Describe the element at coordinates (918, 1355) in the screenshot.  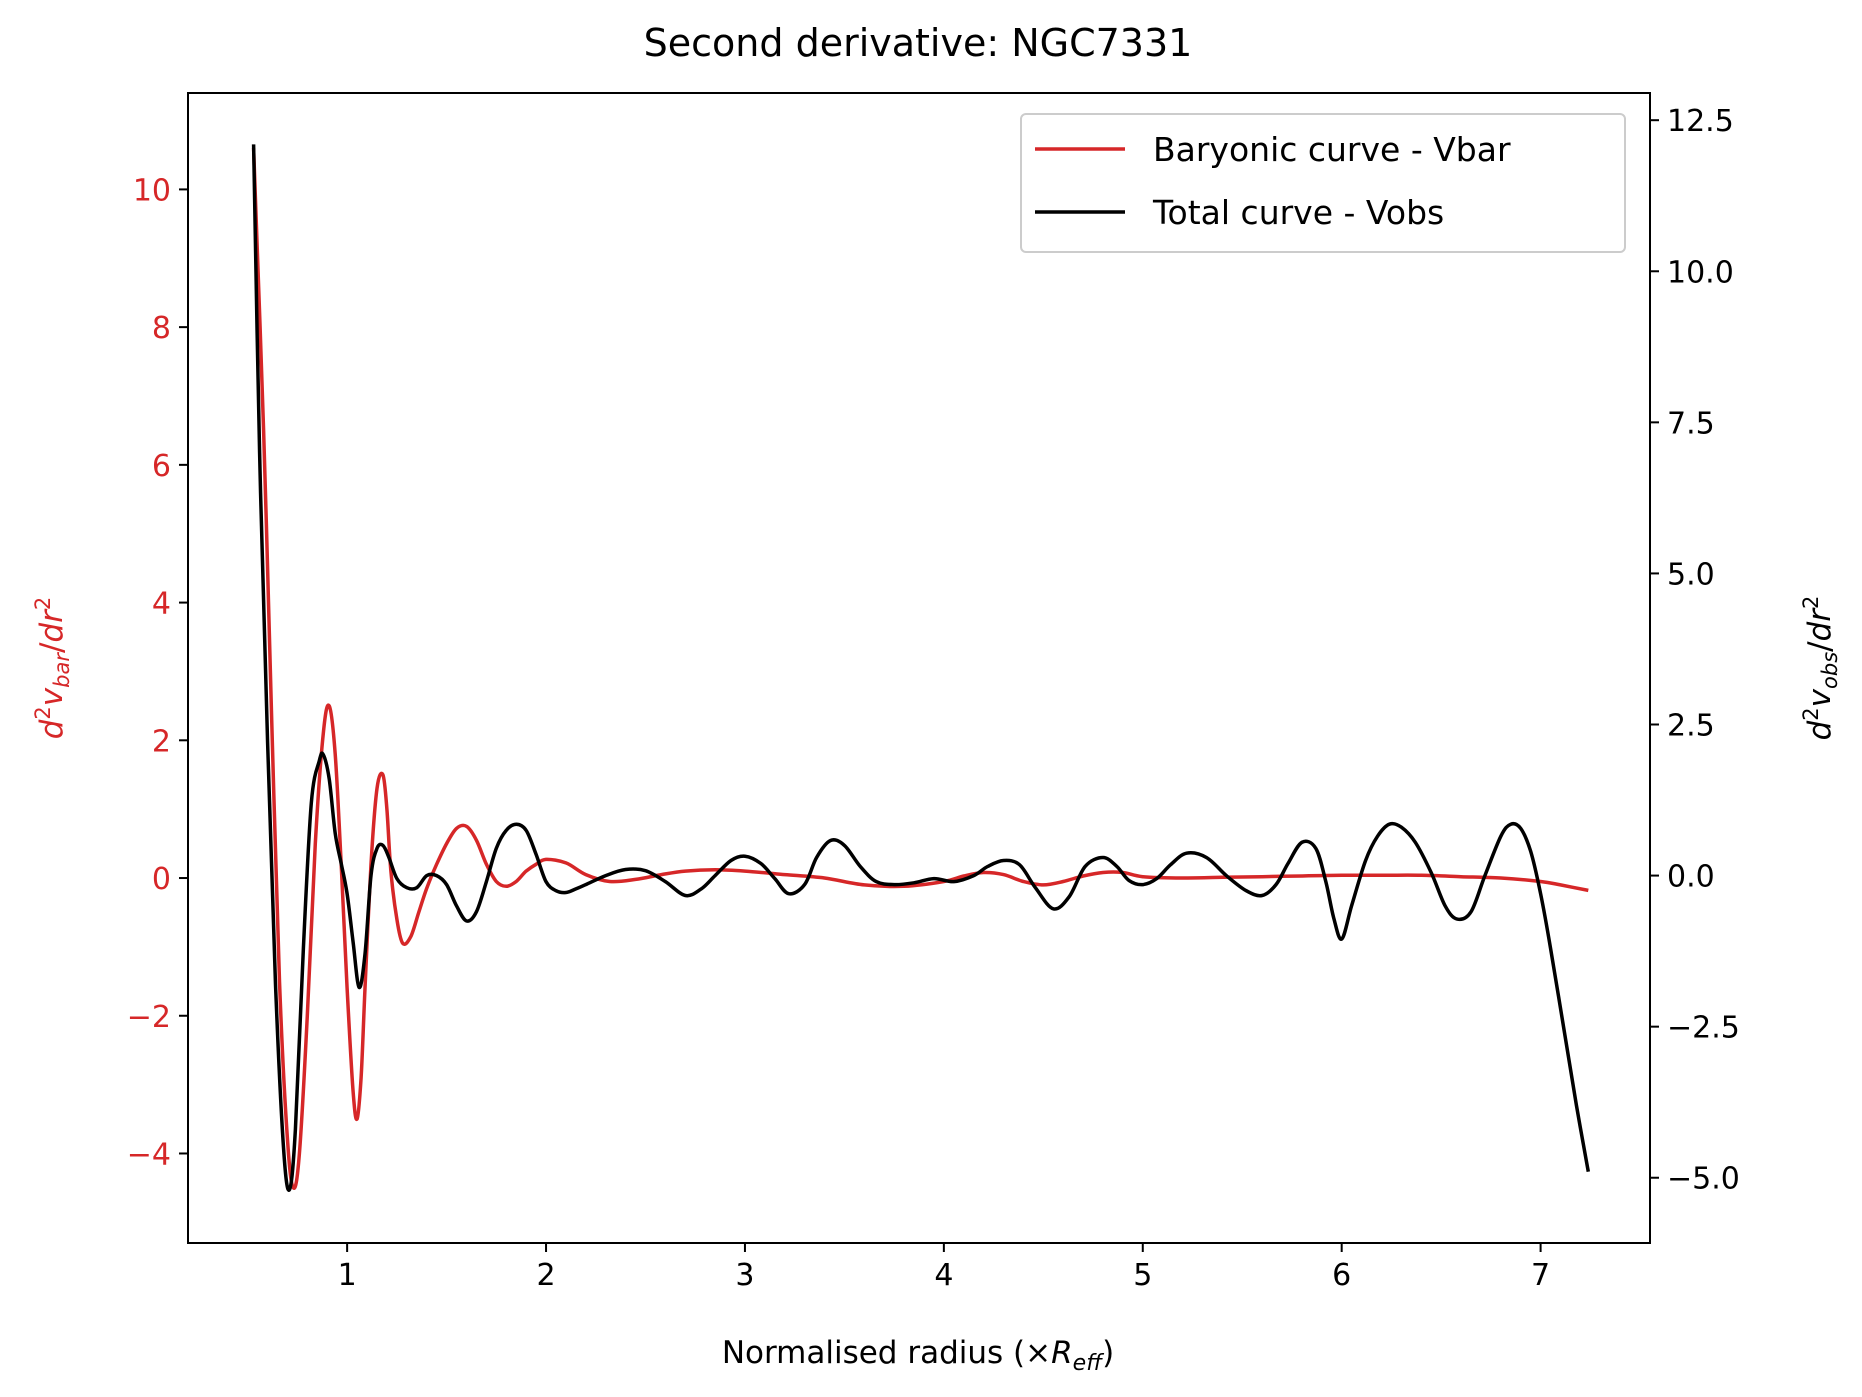
I see `x-axis-label: Normalised radius (×Reff)` at that location.